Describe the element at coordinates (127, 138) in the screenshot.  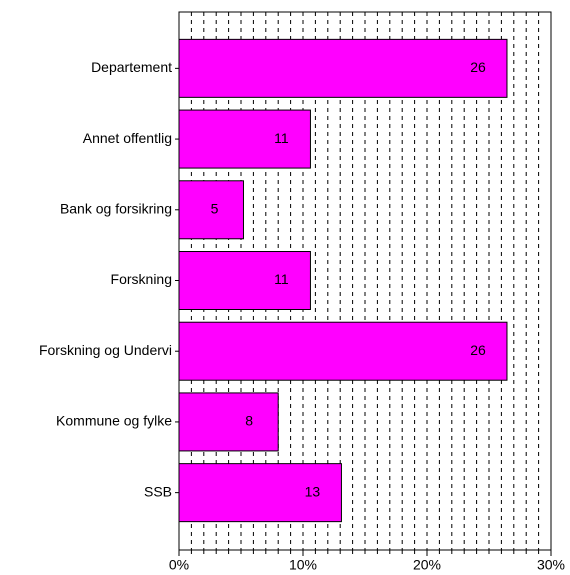
I see `y-tick-label: Annet offentlig` at that location.